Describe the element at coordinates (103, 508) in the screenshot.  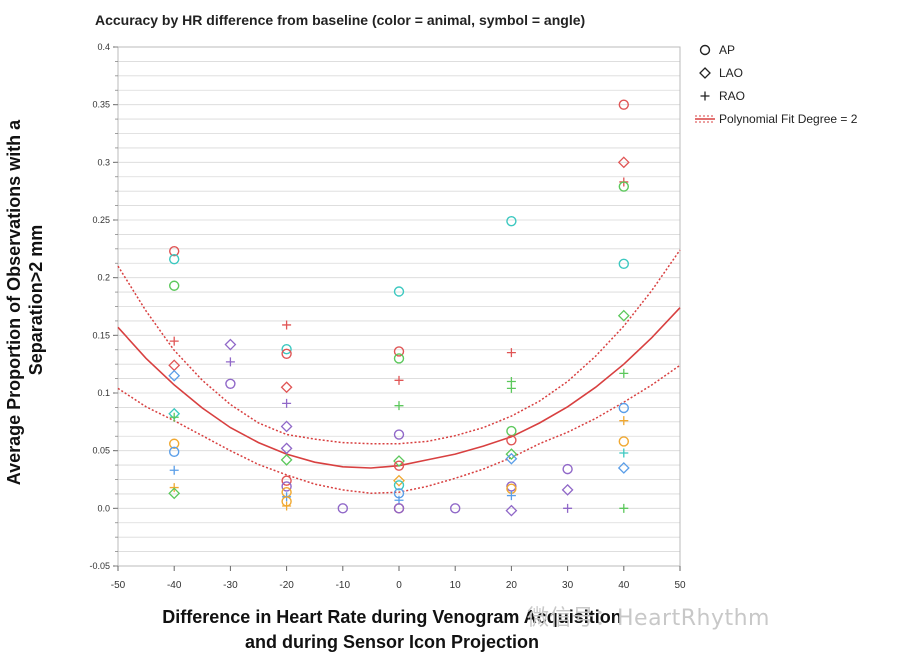
I see `y-tick-label: 0.0` at that location.